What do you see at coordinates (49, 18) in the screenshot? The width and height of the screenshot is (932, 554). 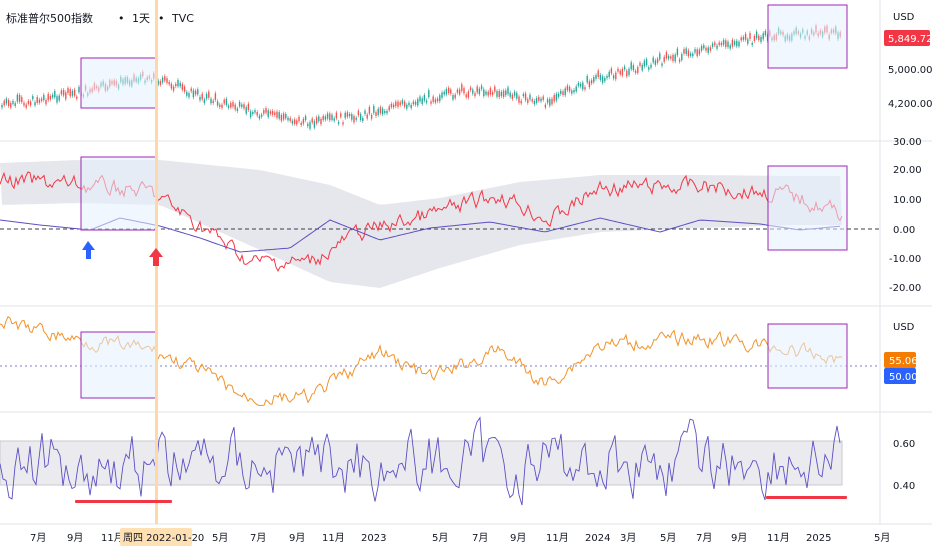 I see `chart-title: 标准普尔500指数` at bounding box center [49, 18].